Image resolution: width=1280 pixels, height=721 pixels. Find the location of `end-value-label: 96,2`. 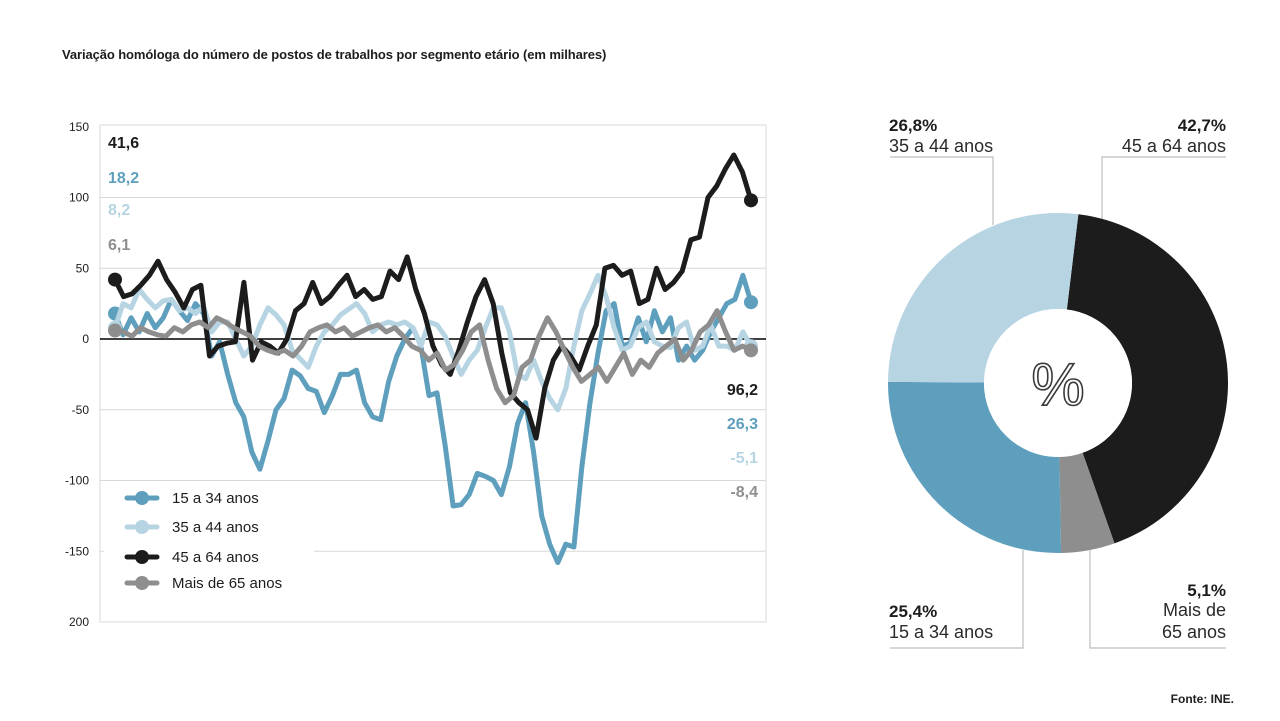

end-value-label: 96,2 is located at coordinates (742, 390).